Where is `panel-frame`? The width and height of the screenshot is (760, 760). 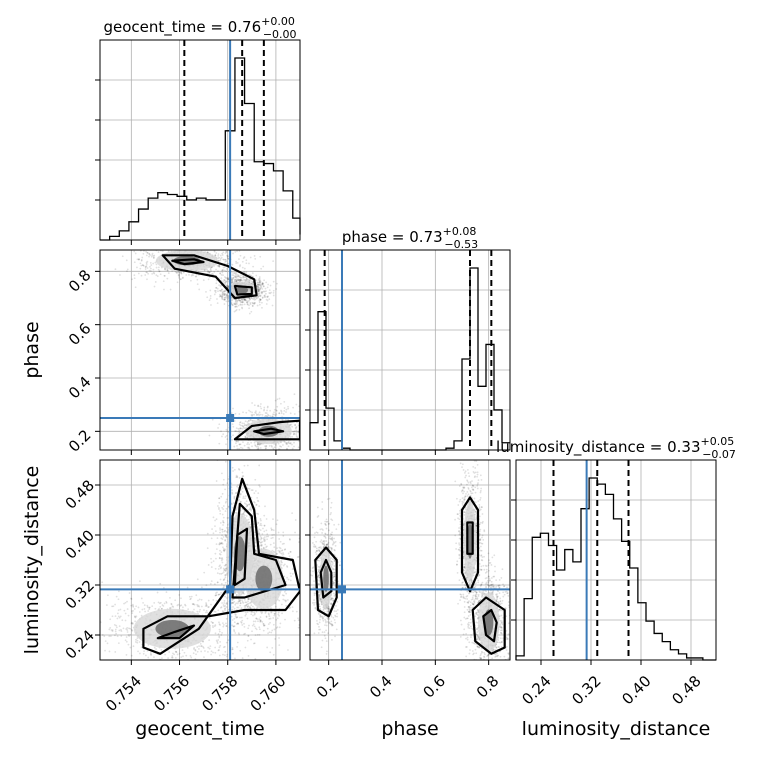 panel-frame is located at coordinates (200, 140).